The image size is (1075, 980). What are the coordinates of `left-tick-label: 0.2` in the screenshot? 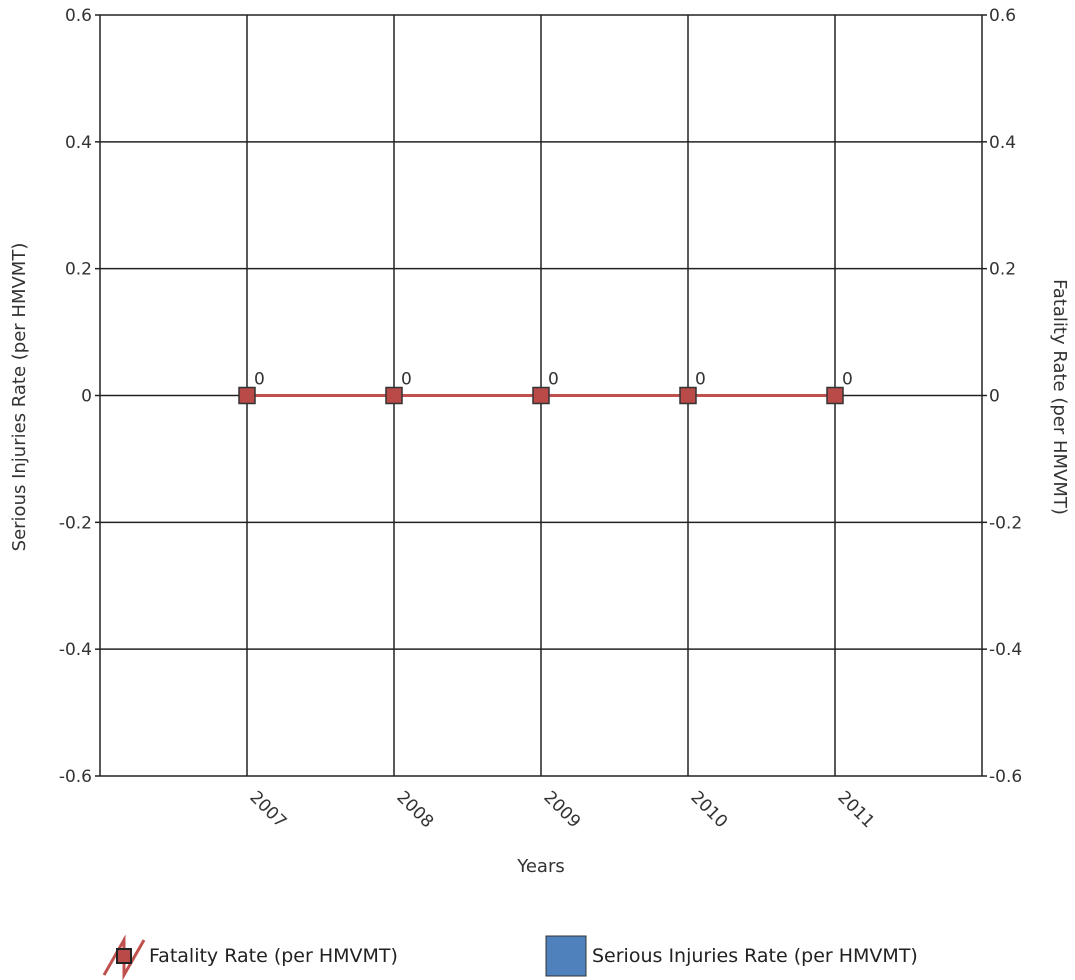 It's located at (78, 270).